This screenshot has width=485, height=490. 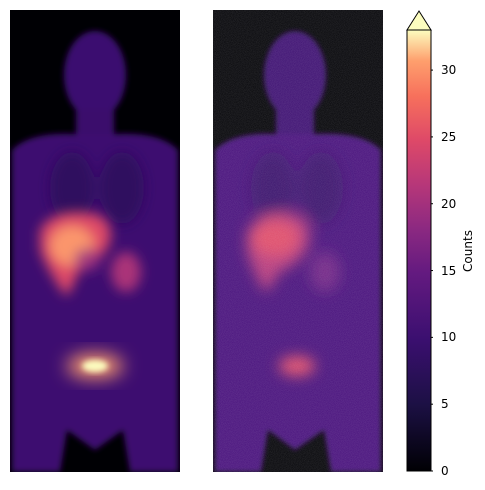 What do you see at coordinates (468, 251) in the screenshot?
I see `colorbar-label: Counts` at bounding box center [468, 251].